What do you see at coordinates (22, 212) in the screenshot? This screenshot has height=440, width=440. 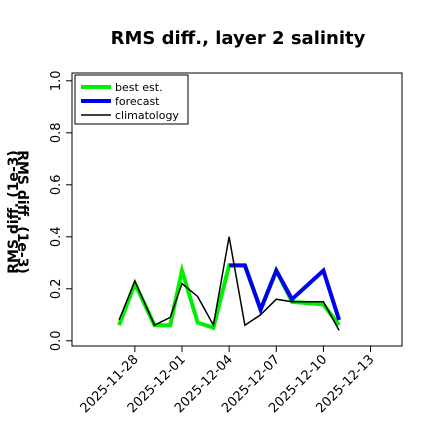 I see `y-axis-label-mirrored: RMS diff. (1e-3)` at bounding box center [22, 212].